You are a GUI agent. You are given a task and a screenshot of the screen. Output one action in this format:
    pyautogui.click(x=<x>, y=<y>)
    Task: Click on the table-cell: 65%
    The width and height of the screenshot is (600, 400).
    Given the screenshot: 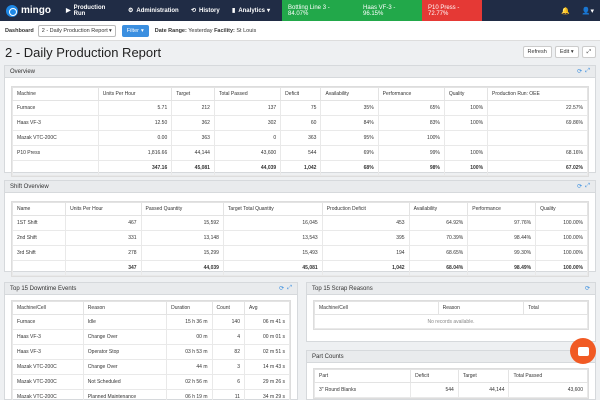 What is the action you would take?
    pyautogui.click(x=411, y=108)
    